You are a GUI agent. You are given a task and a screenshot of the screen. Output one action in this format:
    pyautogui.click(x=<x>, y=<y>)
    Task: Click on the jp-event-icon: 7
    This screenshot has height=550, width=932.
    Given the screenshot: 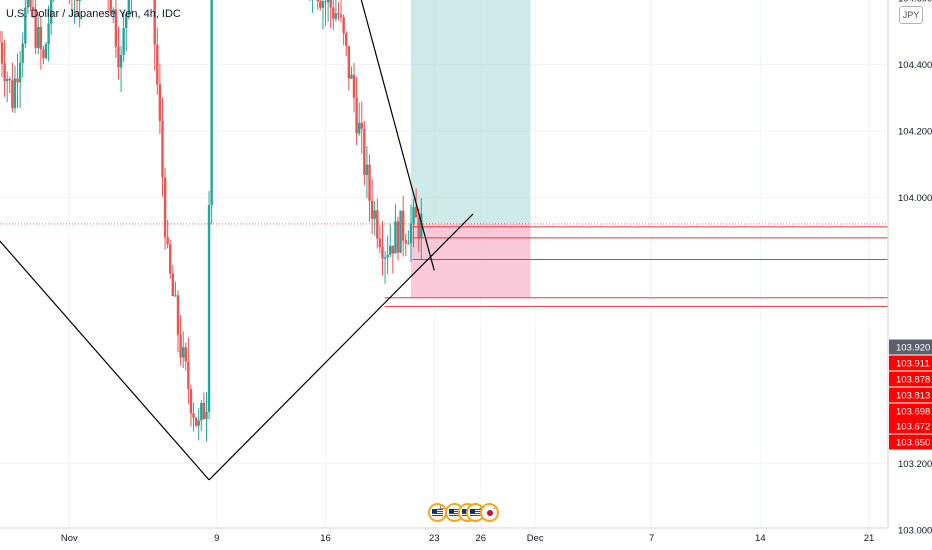 What is the action you would take?
    pyautogui.click(x=489, y=512)
    